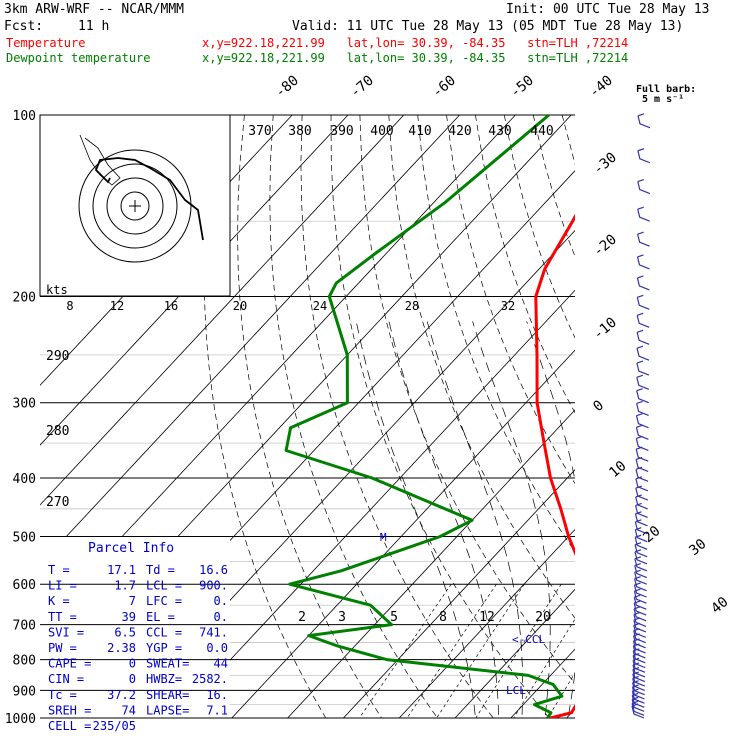 This screenshot has height=740, width=740. I want to click on hodograph-speed-label: 28, so click(412, 306).